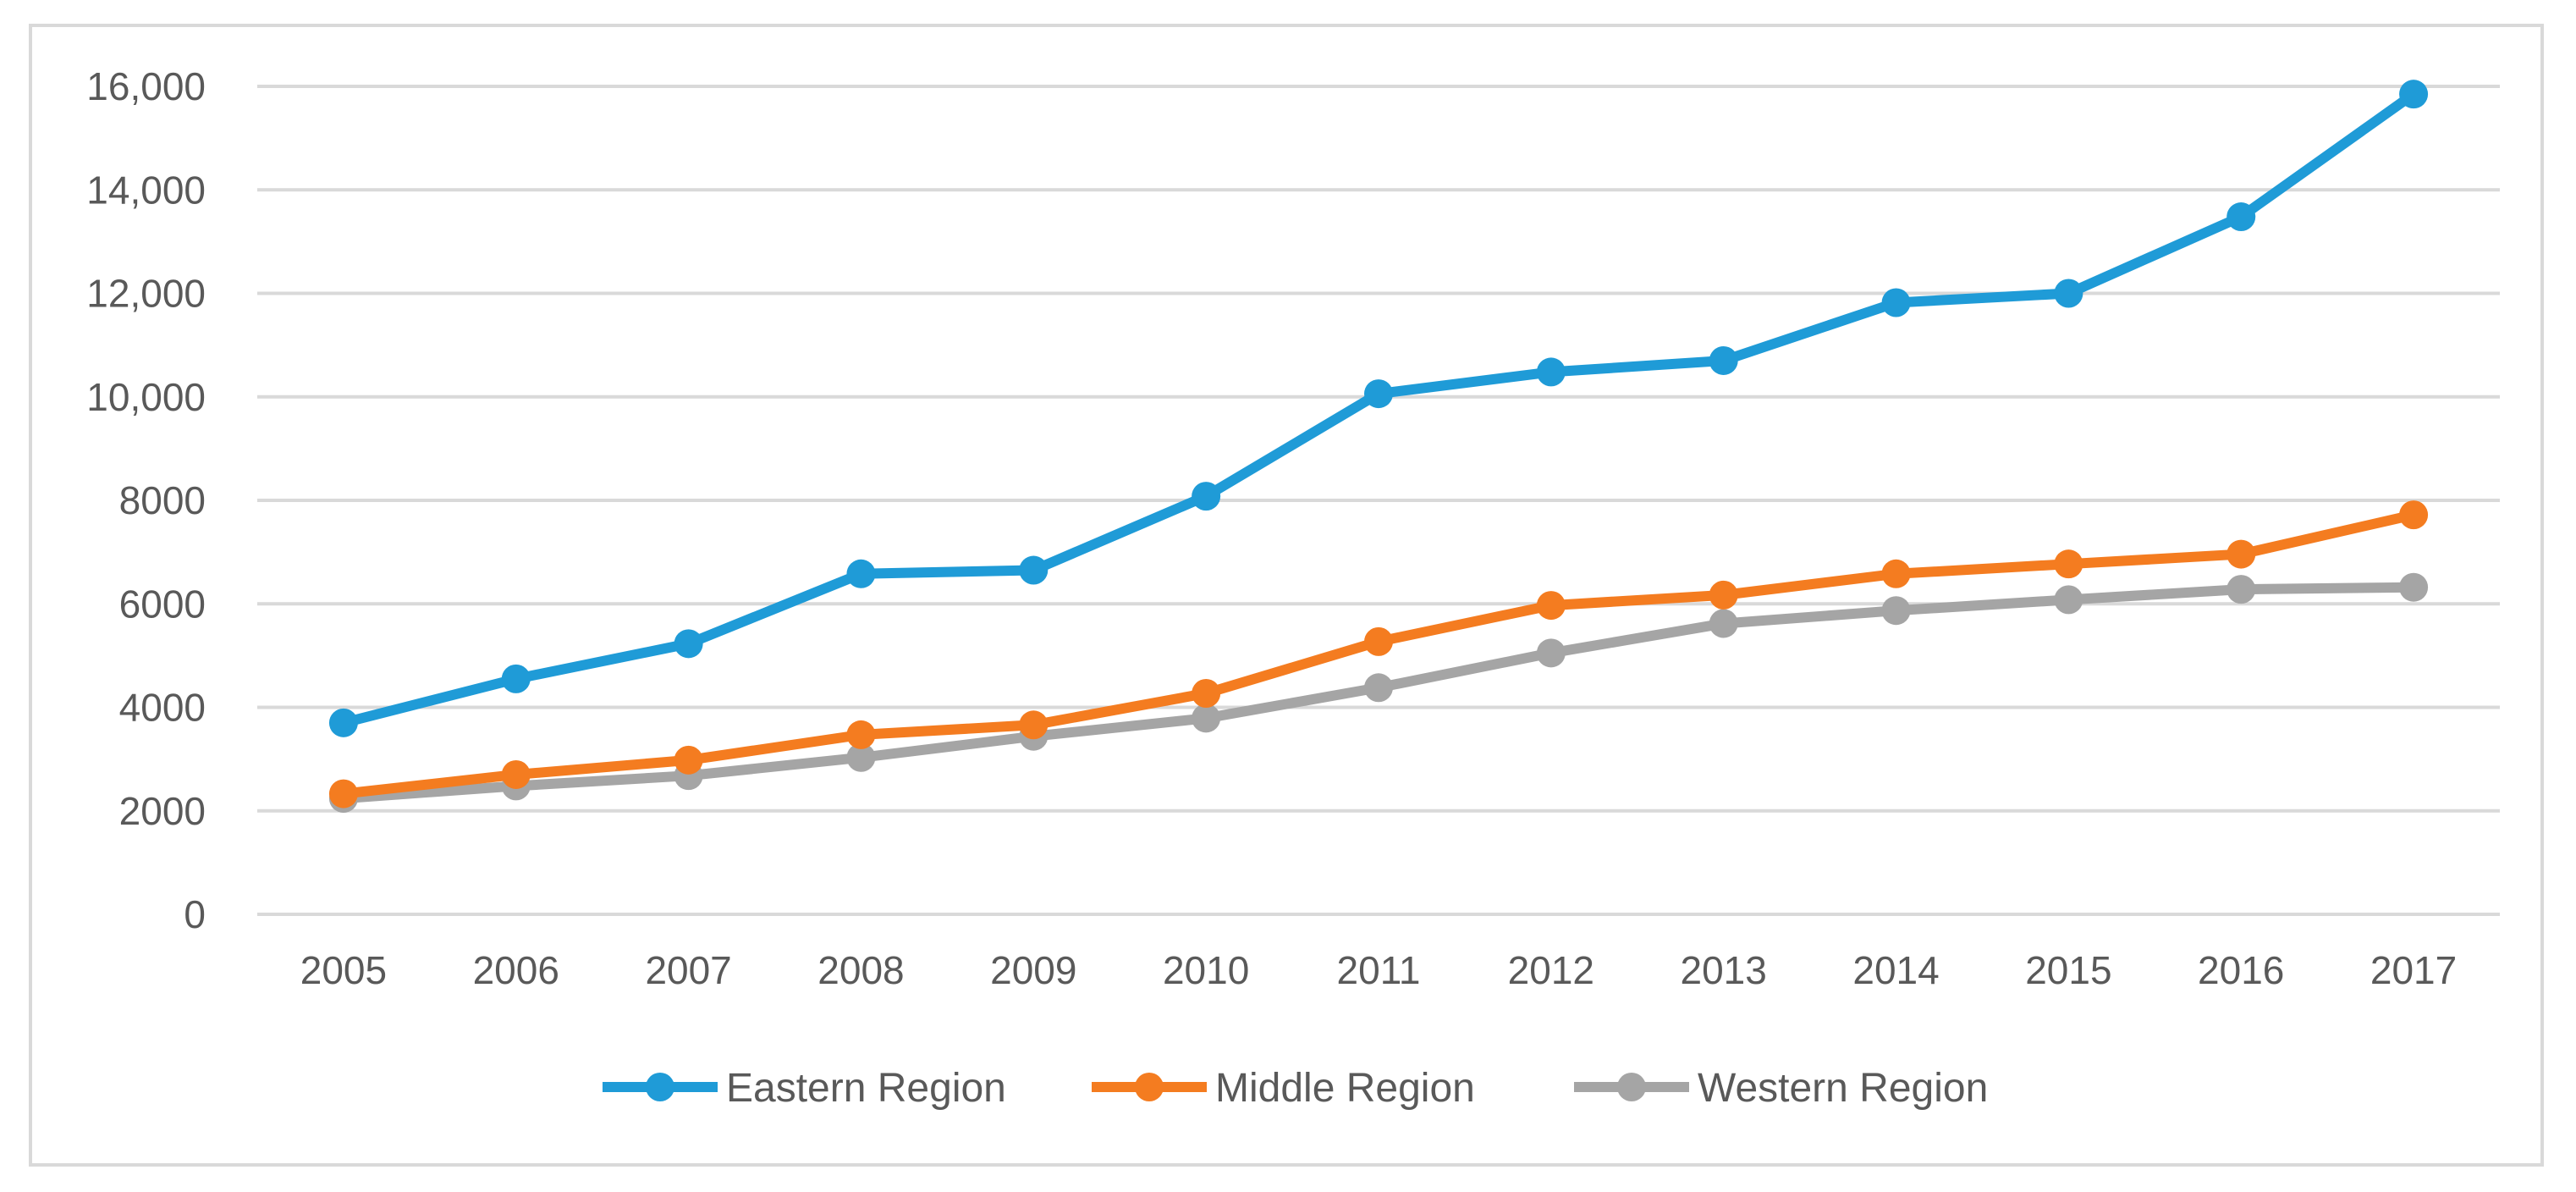 This screenshot has width=2576, height=1192. I want to click on y-tick-label: 16,000, so click(146, 86).